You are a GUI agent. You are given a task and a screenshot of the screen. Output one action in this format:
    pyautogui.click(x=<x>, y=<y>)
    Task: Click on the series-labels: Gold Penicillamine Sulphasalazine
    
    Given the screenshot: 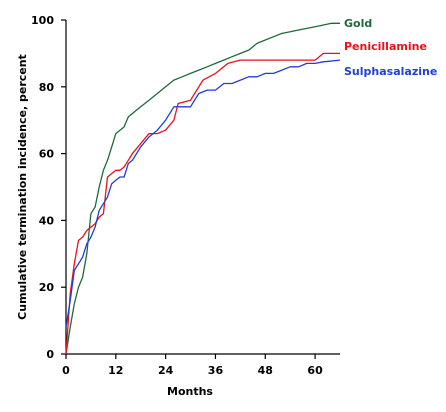 What is the action you would take?
    pyautogui.click(x=390, y=47)
    